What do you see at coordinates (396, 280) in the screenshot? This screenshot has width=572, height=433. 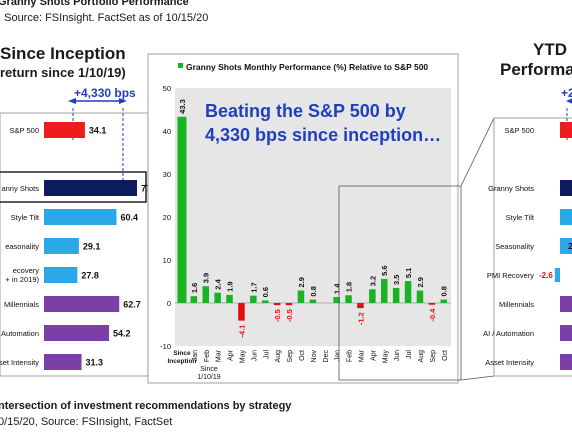 I see `month-value-18: 3.5` at bounding box center [396, 280].